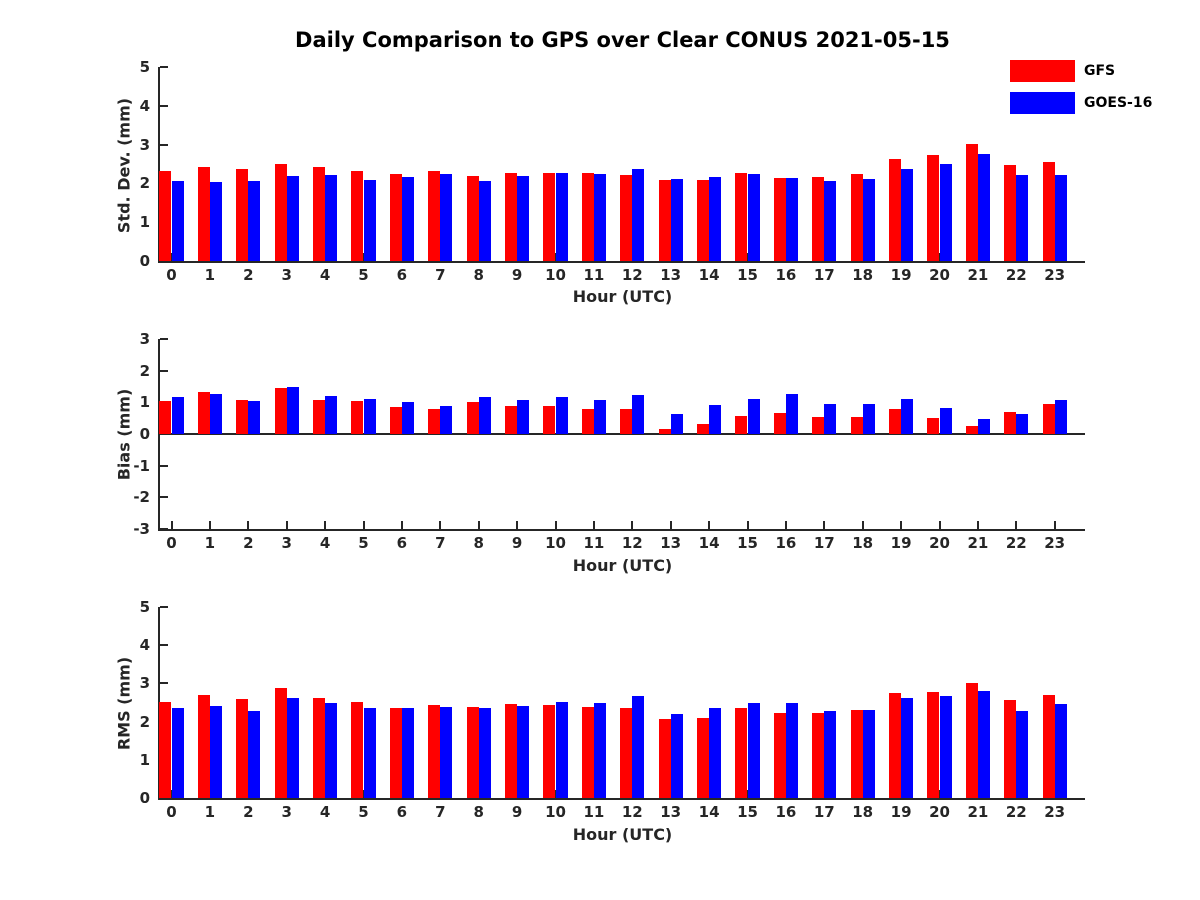 The image size is (1200, 900). I want to click on x-tick-label: 7, so click(440, 275).